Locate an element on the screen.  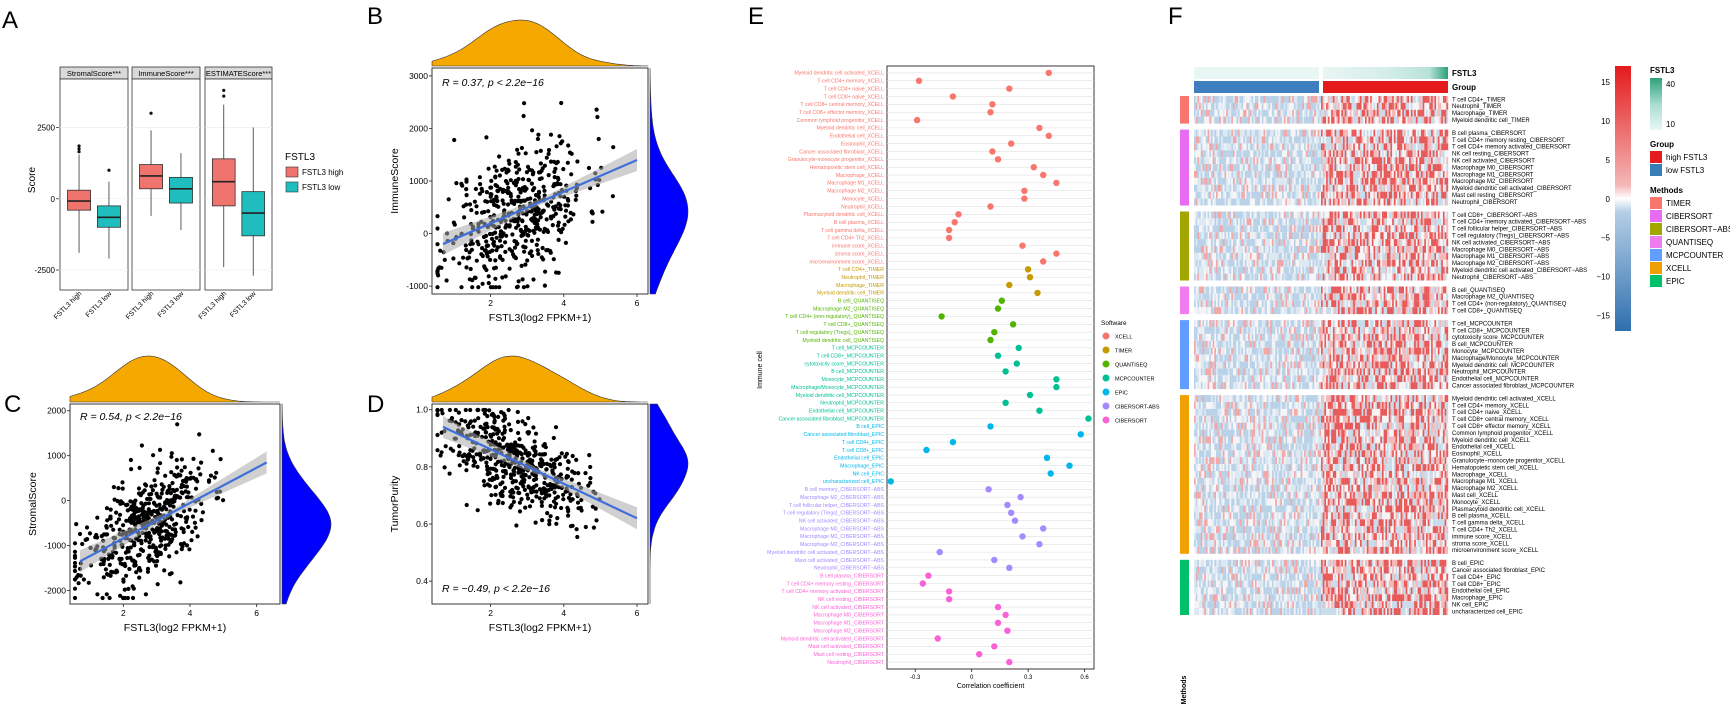
row-label: Monocyte_MCPCOUNTER is located at coordinates (852, 380).